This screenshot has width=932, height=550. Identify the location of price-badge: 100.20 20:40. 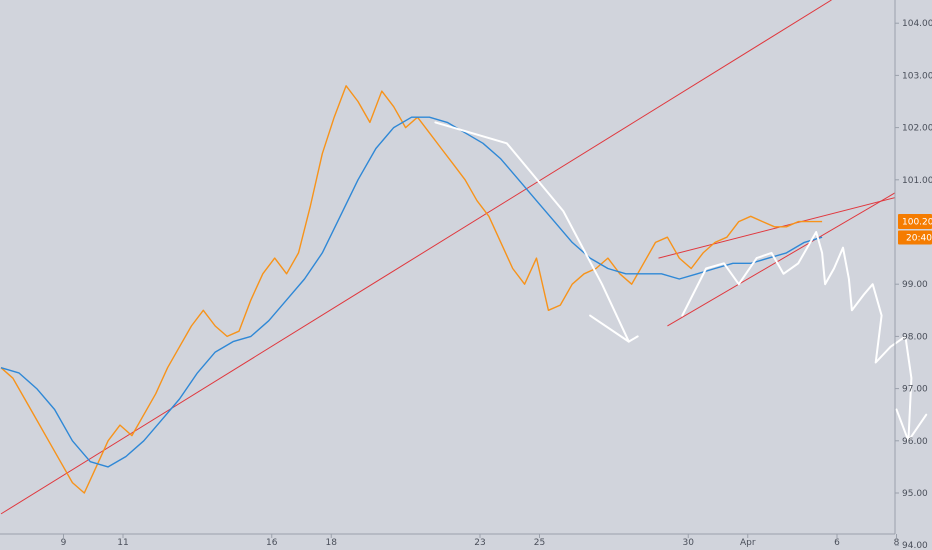
(915, 229).